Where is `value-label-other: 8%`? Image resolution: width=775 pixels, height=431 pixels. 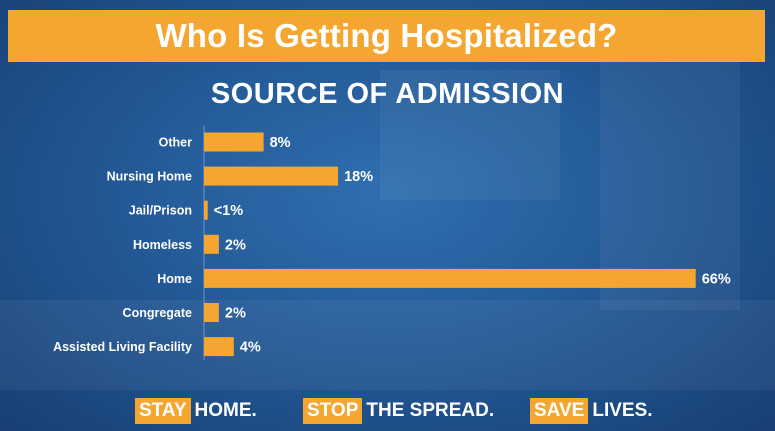
value-label-other: 8% is located at coordinates (280, 143).